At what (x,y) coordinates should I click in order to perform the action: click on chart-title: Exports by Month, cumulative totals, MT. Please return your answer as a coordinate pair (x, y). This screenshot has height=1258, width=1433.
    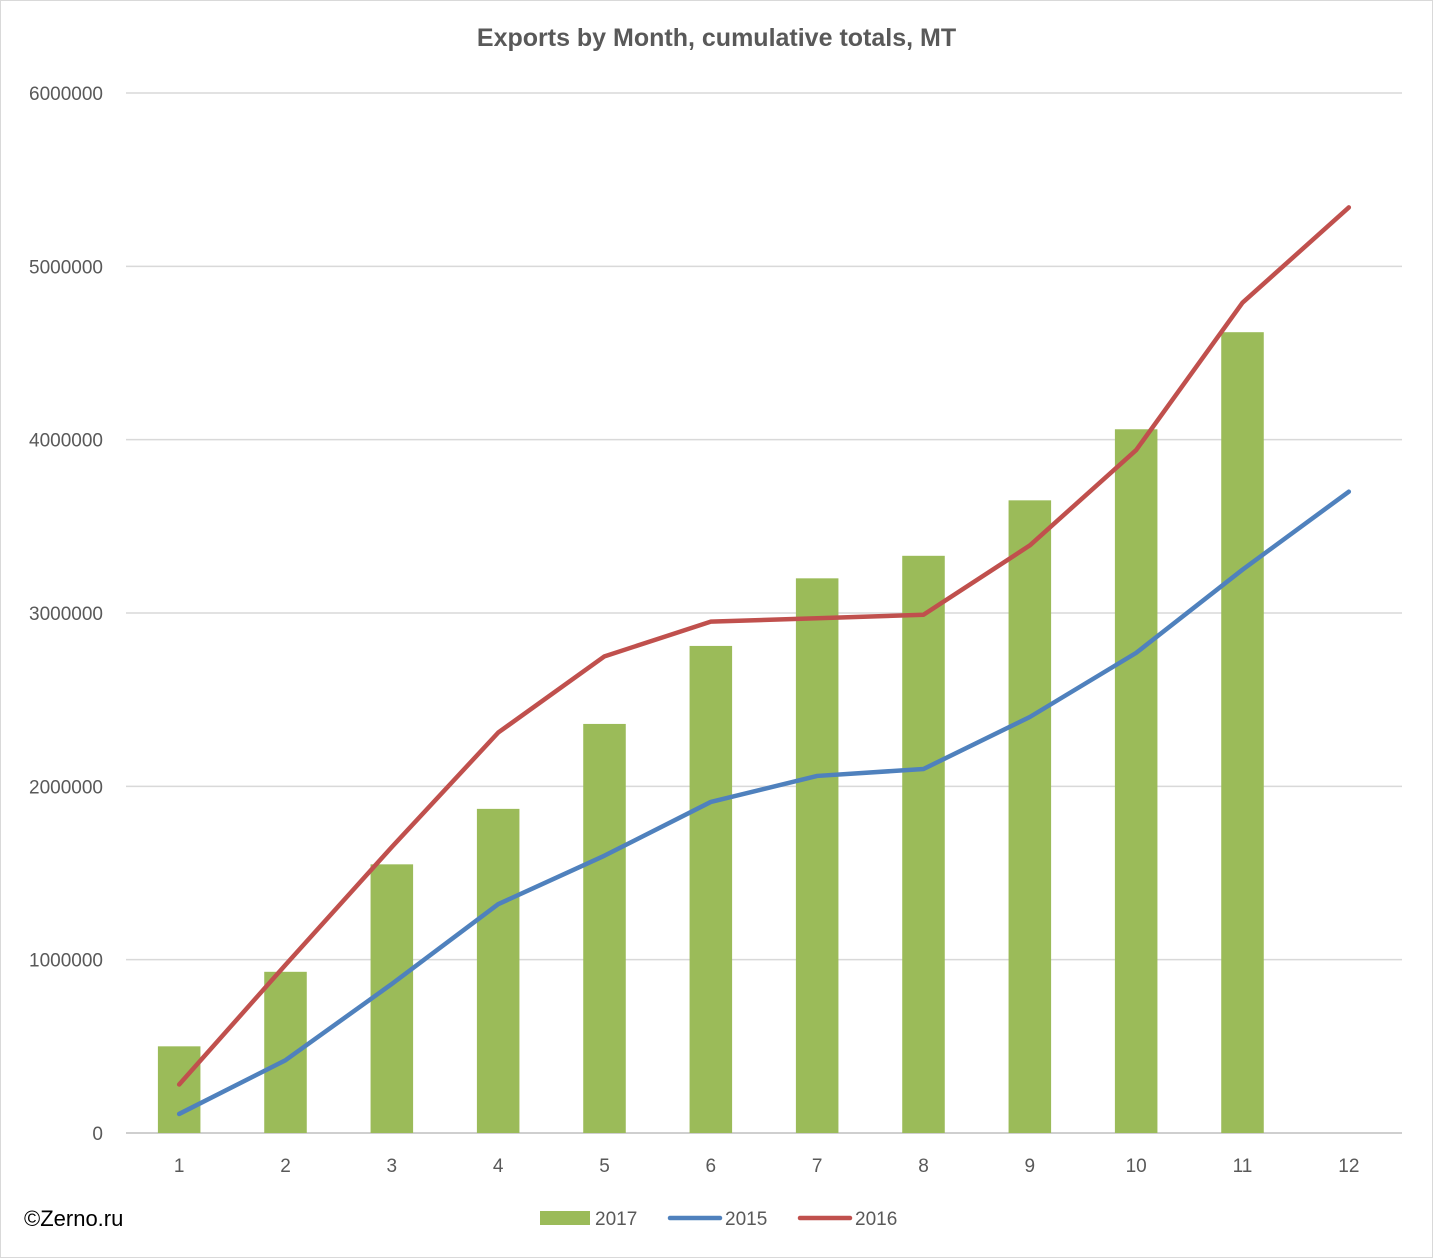
    Looking at the image, I should click on (716, 38).